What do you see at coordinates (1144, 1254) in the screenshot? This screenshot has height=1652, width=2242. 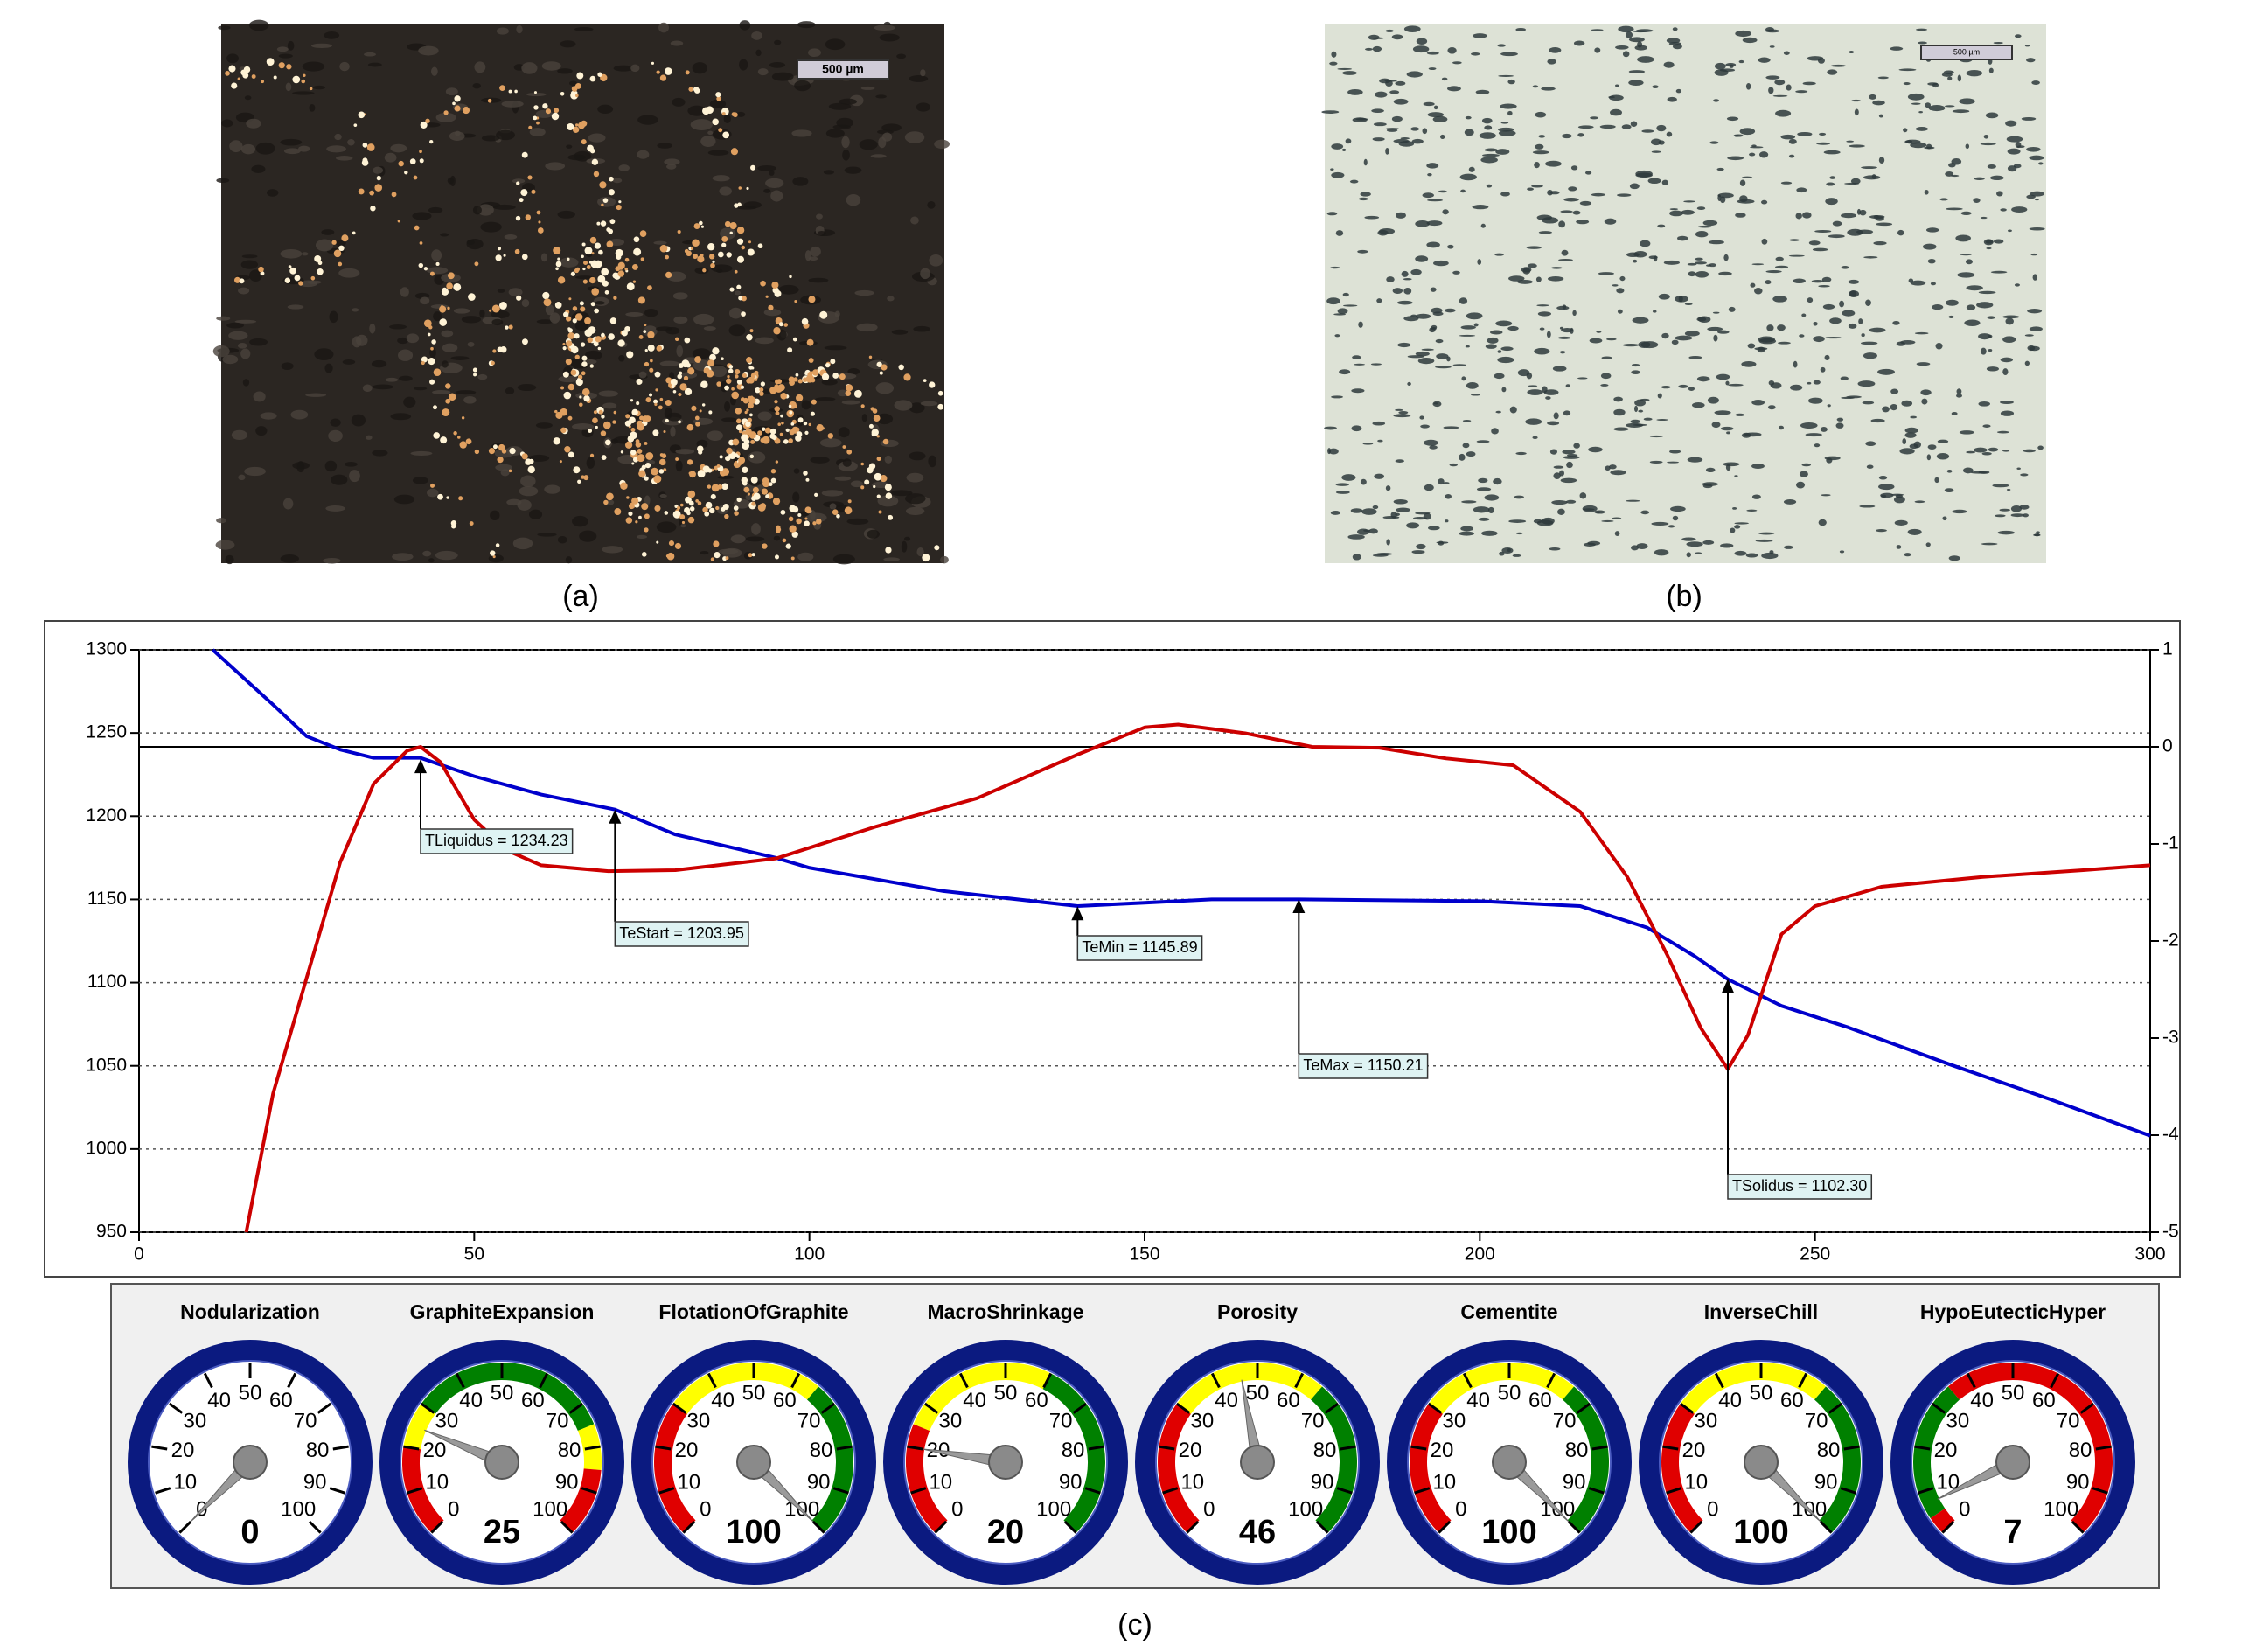 I see `x-tick-label: 150` at bounding box center [1144, 1254].